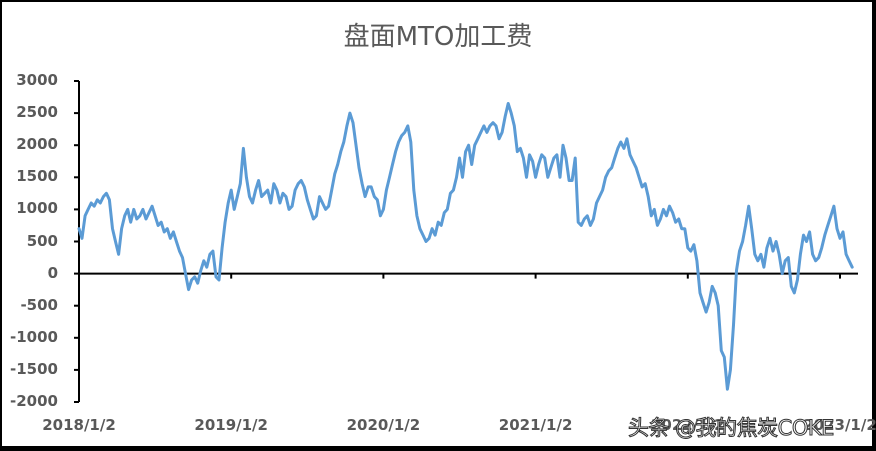 The height and width of the screenshot is (451, 876). I want to click on x-tick-label: 2020/1/2, so click(383, 425).